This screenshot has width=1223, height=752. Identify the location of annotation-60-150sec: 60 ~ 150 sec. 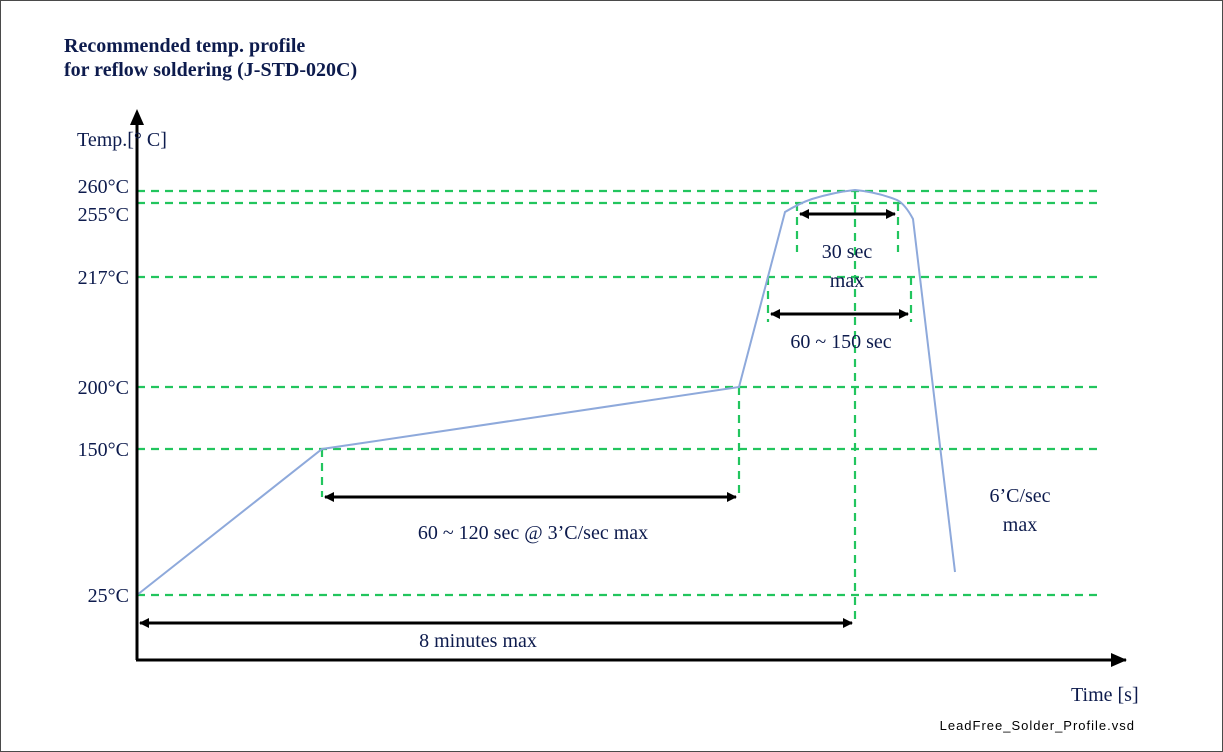
(840, 342).